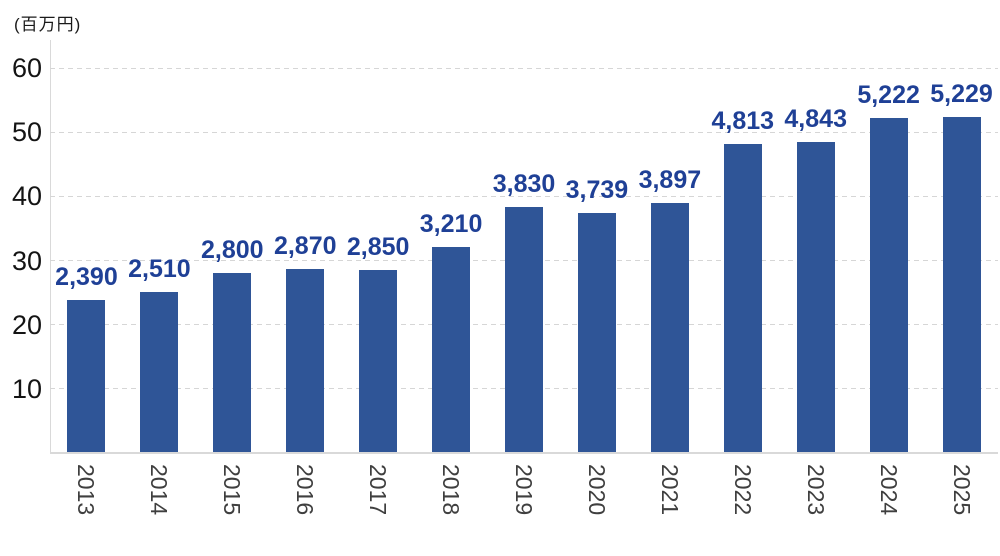  What do you see at coordinates (815, 297) in the screenshot?
I see `bar-2023` at bounding box center [815, 297].